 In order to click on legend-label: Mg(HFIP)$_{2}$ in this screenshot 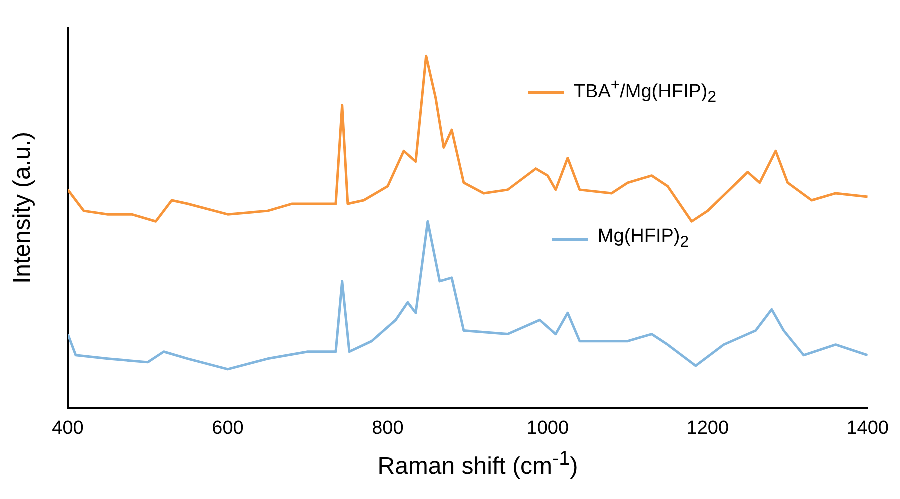, I will do `click(644, 239)`.